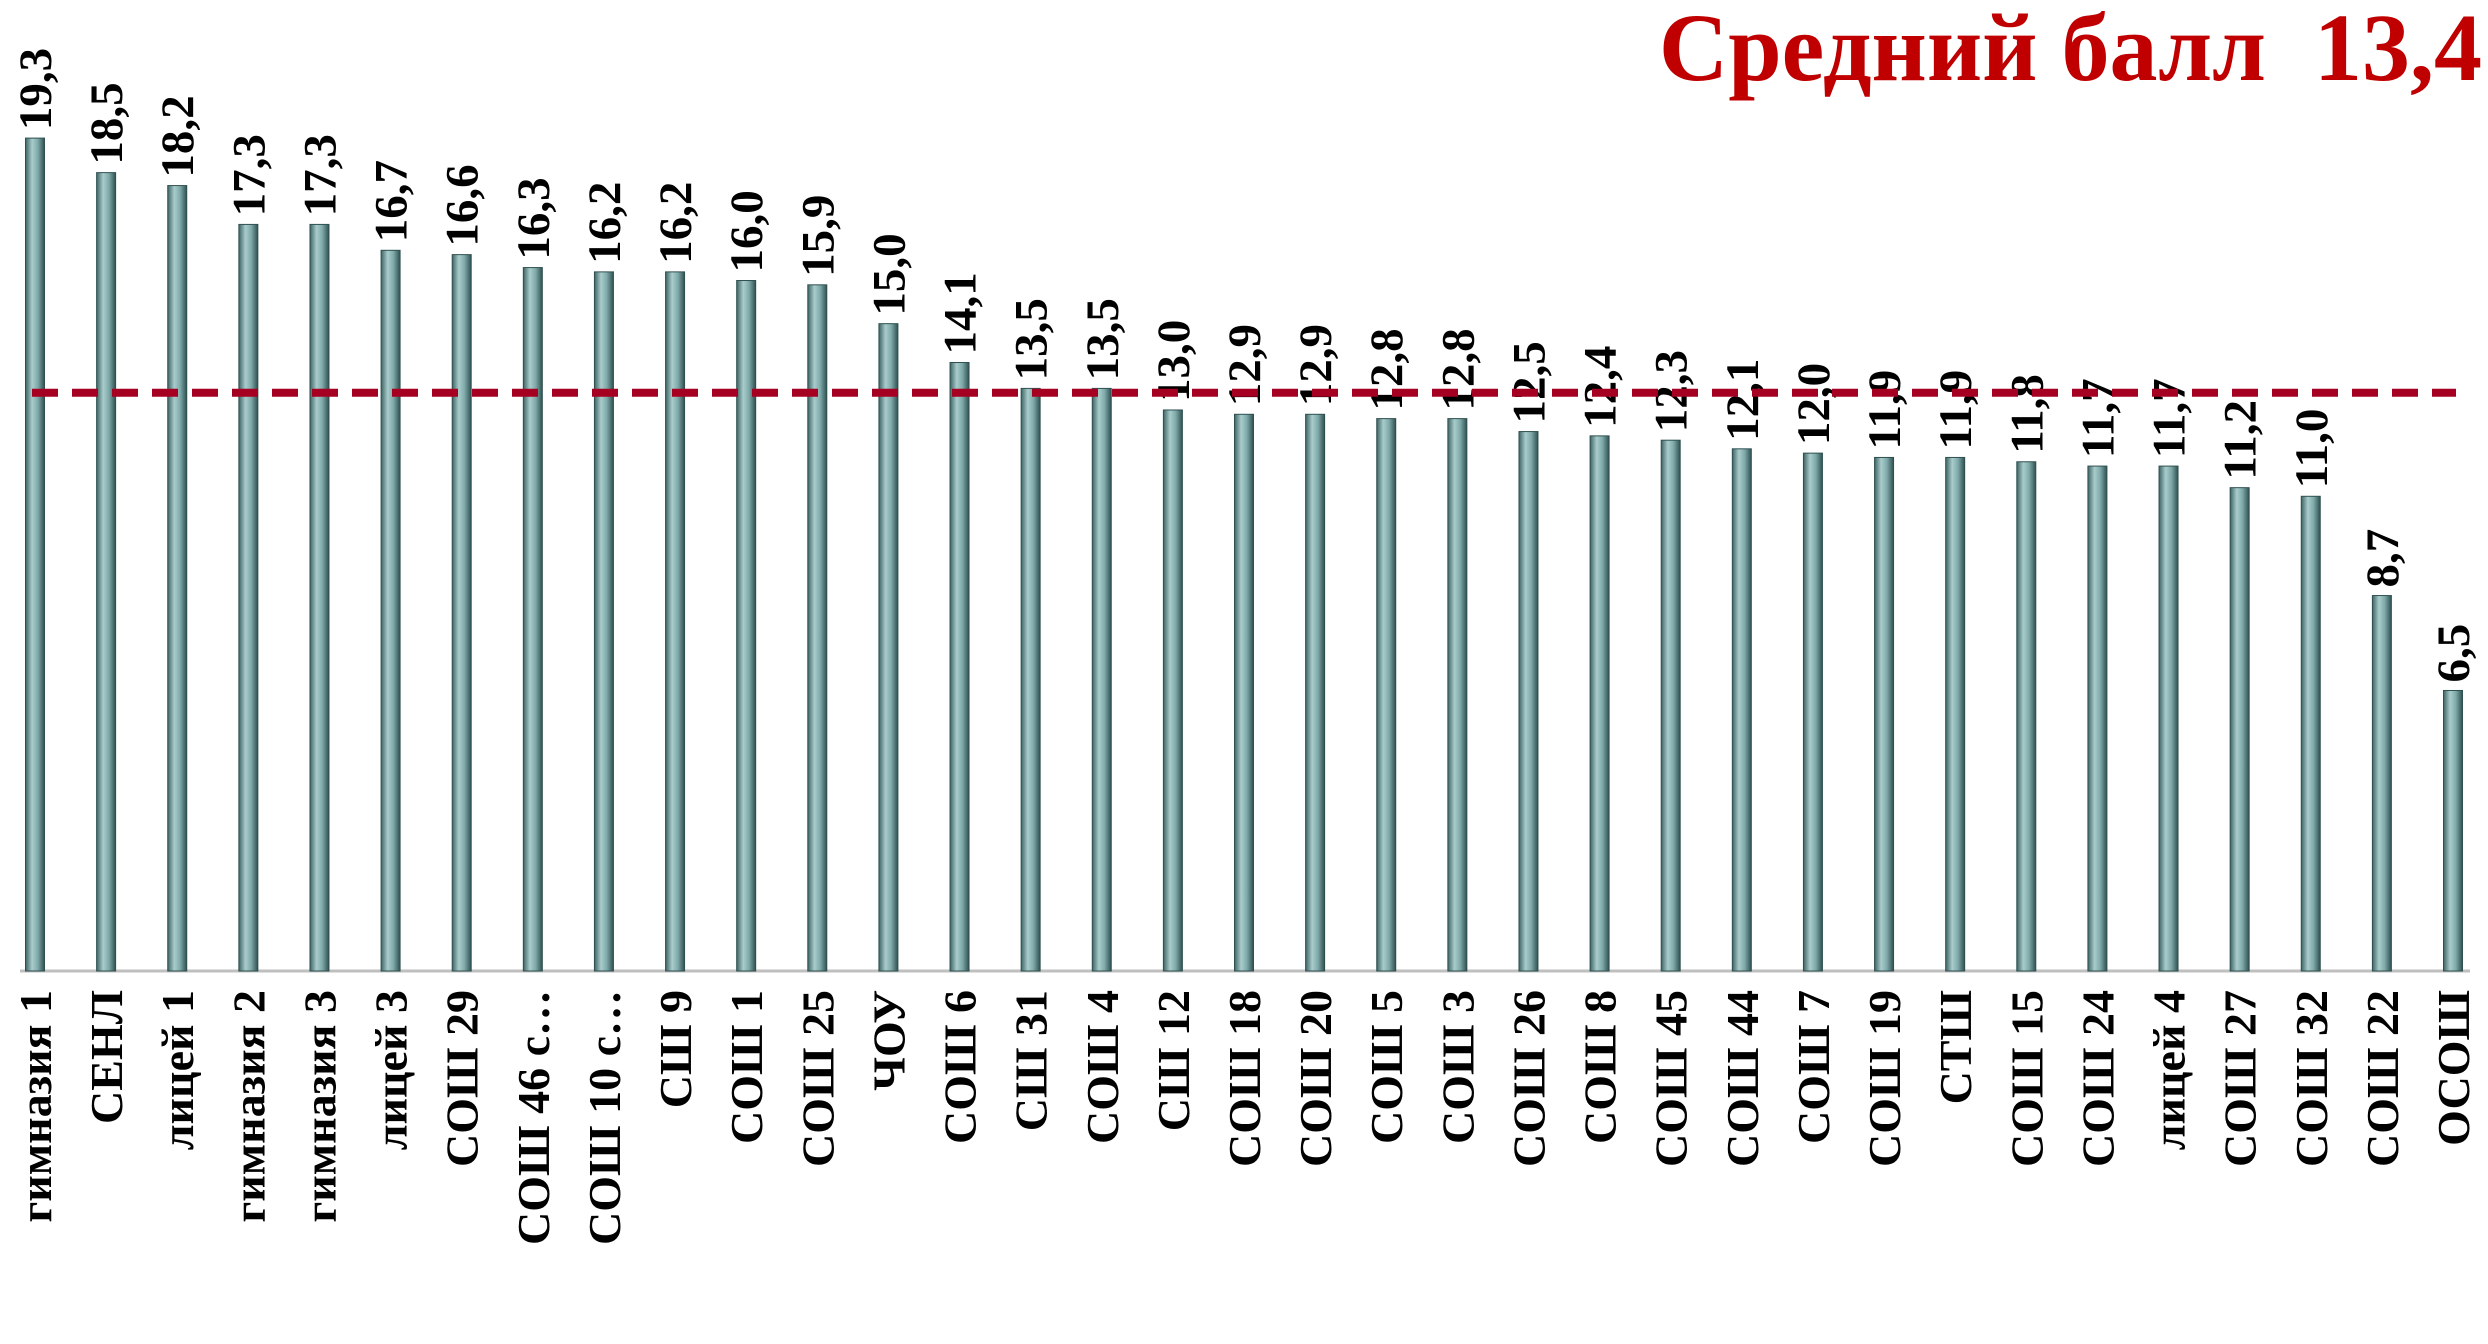 Image resolution: width=2488 pixels, height=1344 pixels. What do you see at coordinates (961, 313) in the screenshot?
I see `value-label: 14,1` at bounding box center [961, 313].